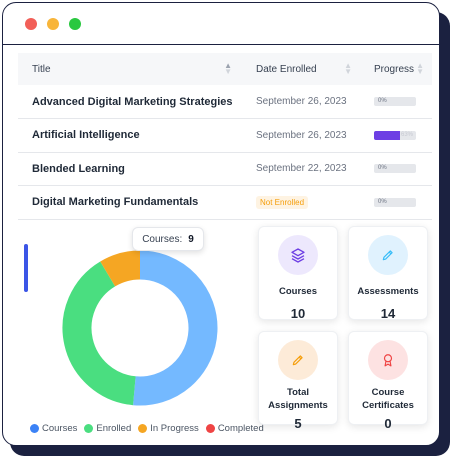 This screenshot has width=452, height=458. I want to click on enroll-date: September 22, 2023, so click(300, 169).